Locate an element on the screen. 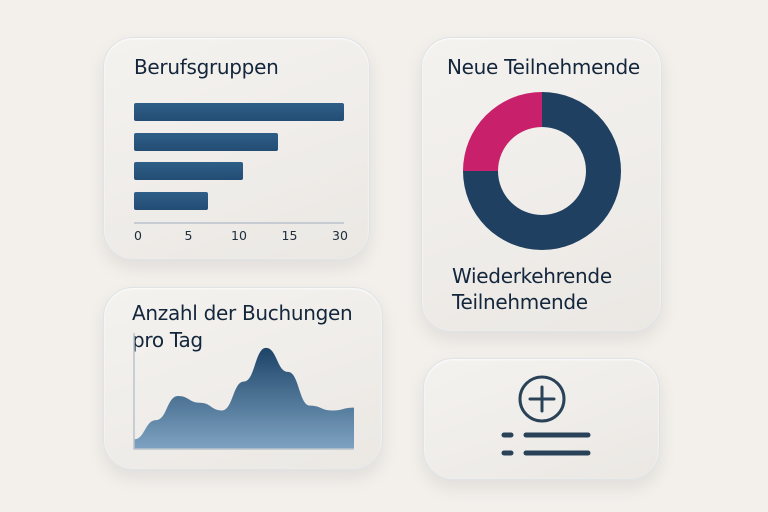 The image size is (768, 512). legend-line-2: Teilnehmende is located at coordinates (520, 302).